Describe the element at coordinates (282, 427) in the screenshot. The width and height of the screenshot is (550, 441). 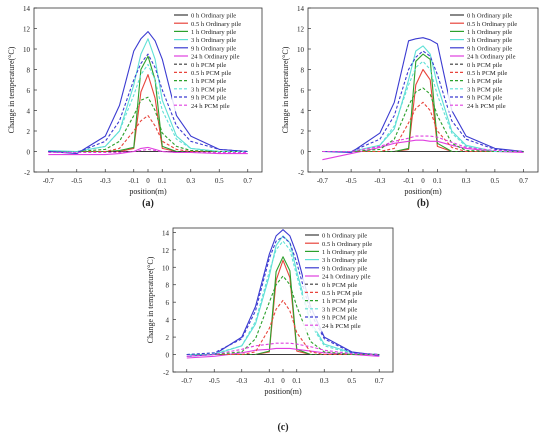
I see `panel-label: (c)` at that location.